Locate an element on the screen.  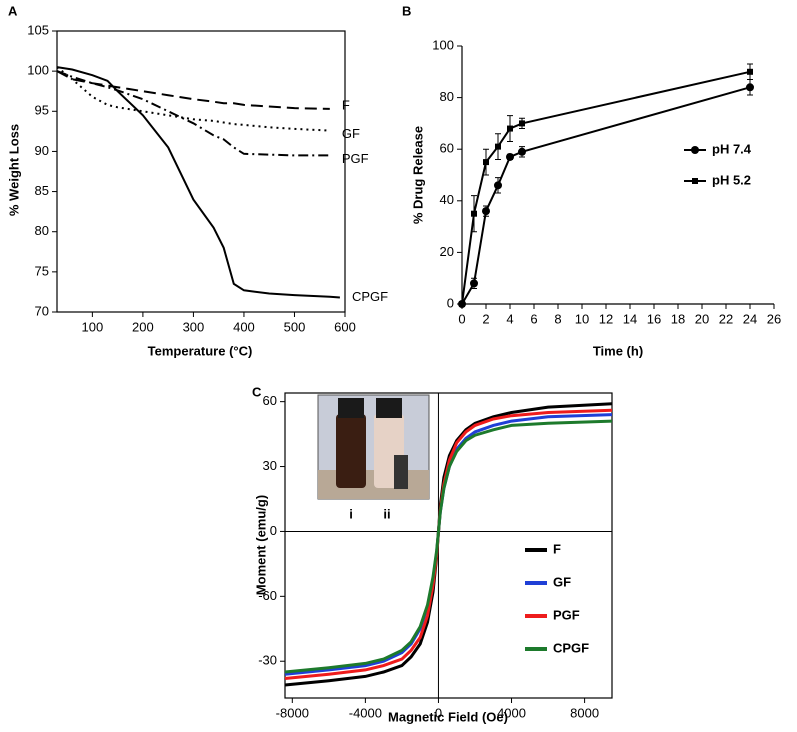
x-tick-label: 8000 is located at coordinates (584, 712).